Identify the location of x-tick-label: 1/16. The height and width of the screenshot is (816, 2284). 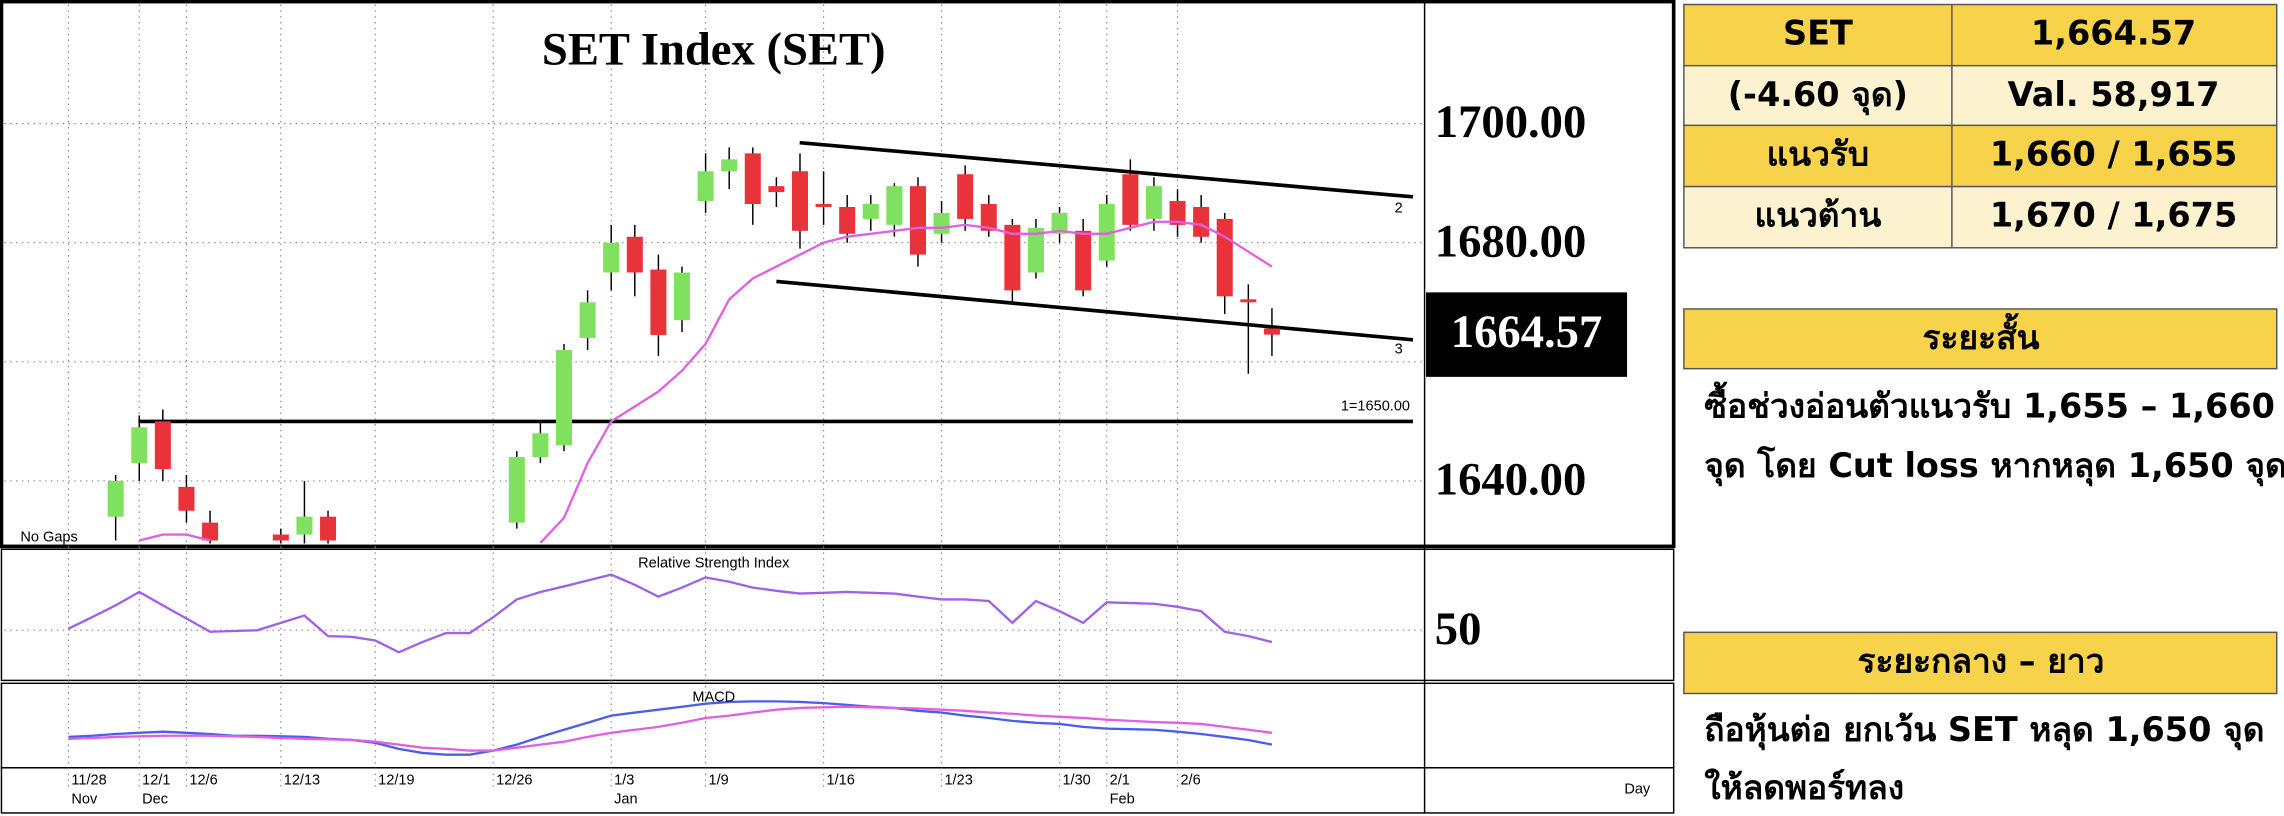
(840, 781).